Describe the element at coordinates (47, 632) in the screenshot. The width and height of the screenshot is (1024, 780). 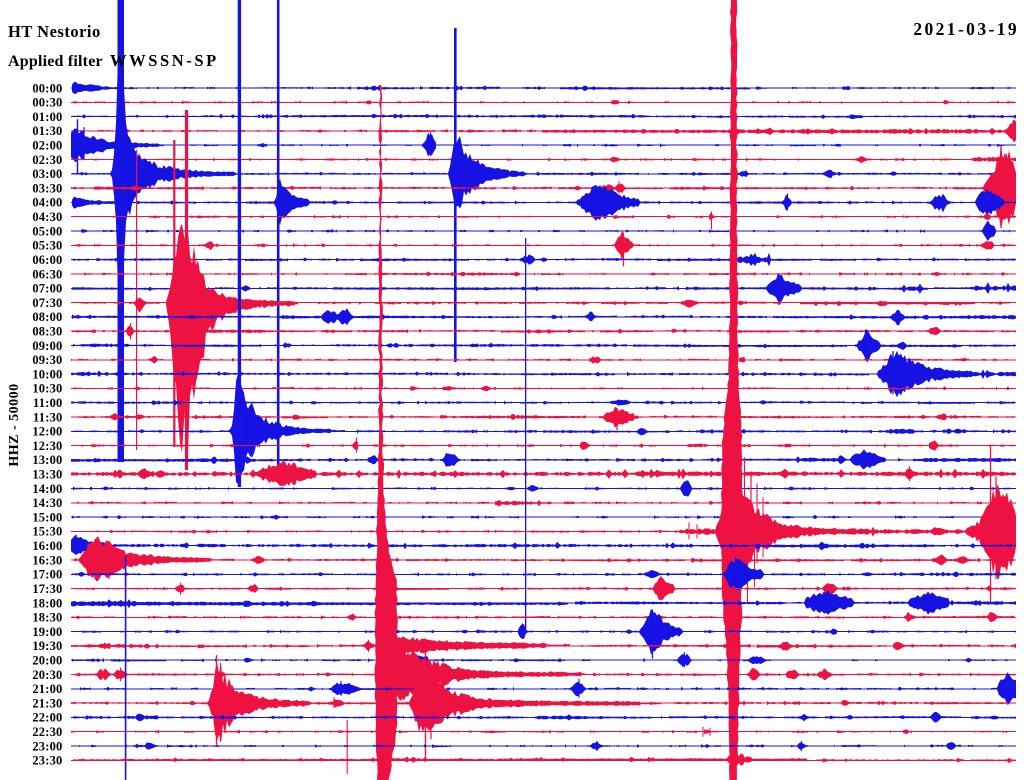
I see `svg-text: 19:00` at that location.